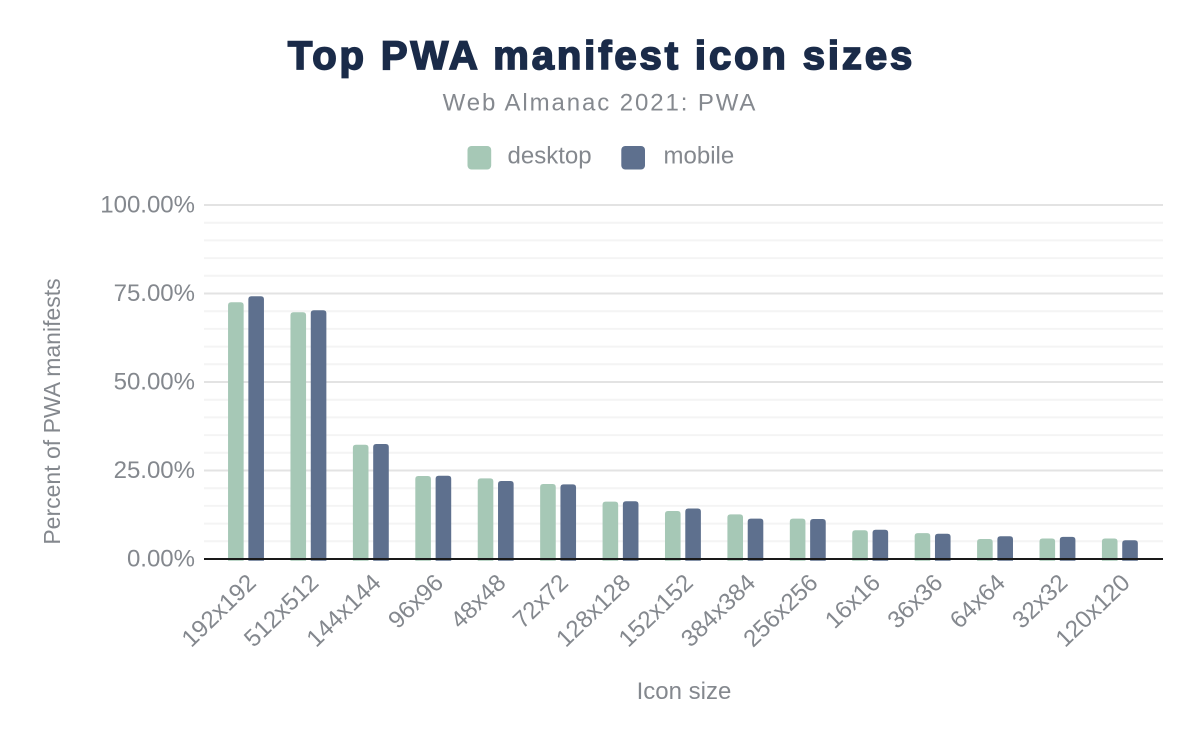  What do you see at coordinates (161, 559) in the screenshot?
I see `svg-text: 0.00%` at bounding box center [161, 559].